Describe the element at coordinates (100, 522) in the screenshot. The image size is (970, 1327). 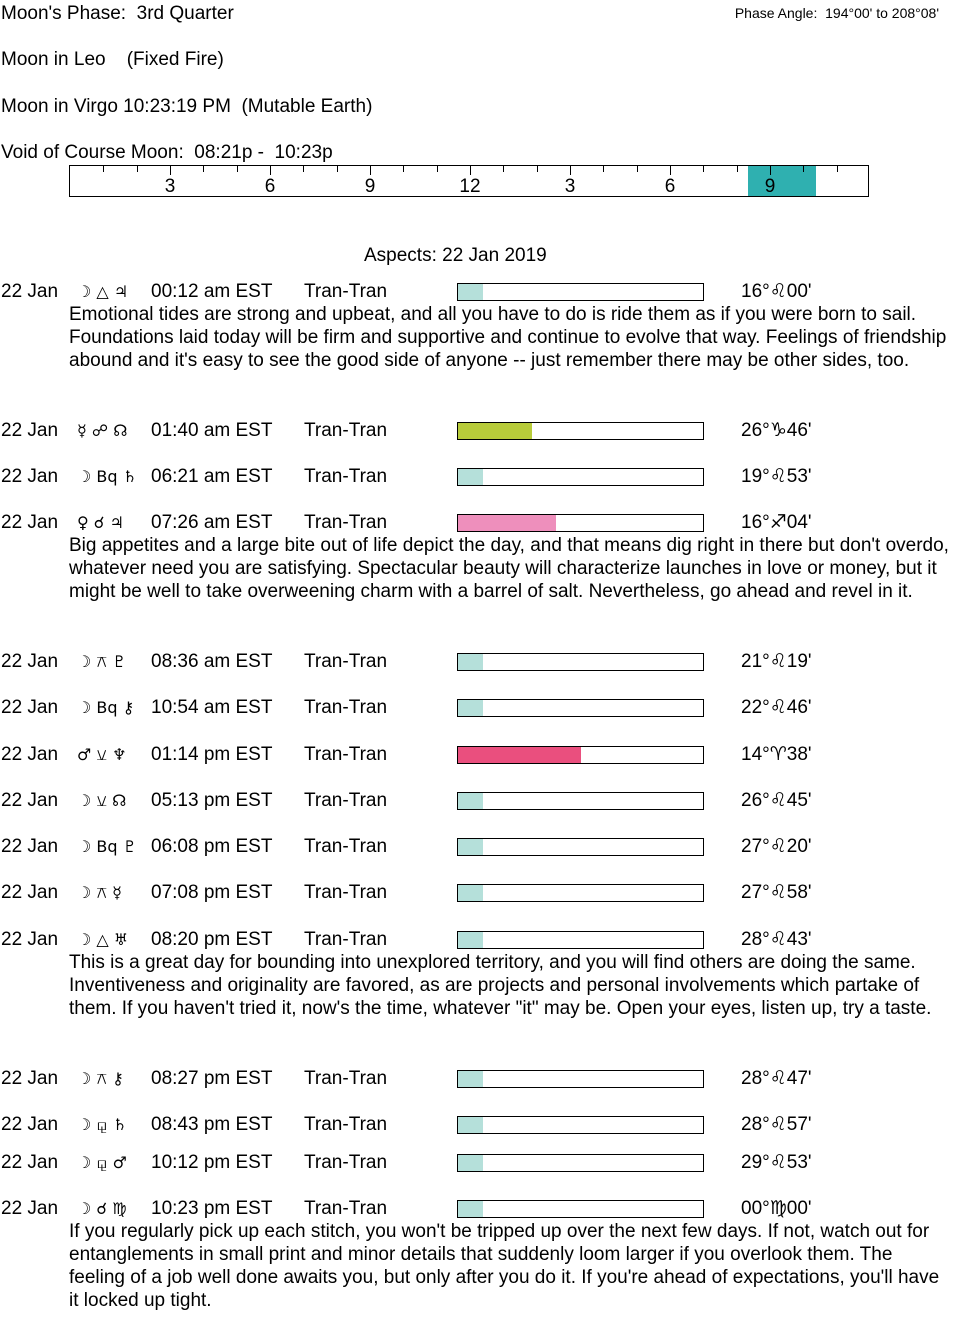
I see `aspect-glyphs: ♀ ☌ ♃` at that location.